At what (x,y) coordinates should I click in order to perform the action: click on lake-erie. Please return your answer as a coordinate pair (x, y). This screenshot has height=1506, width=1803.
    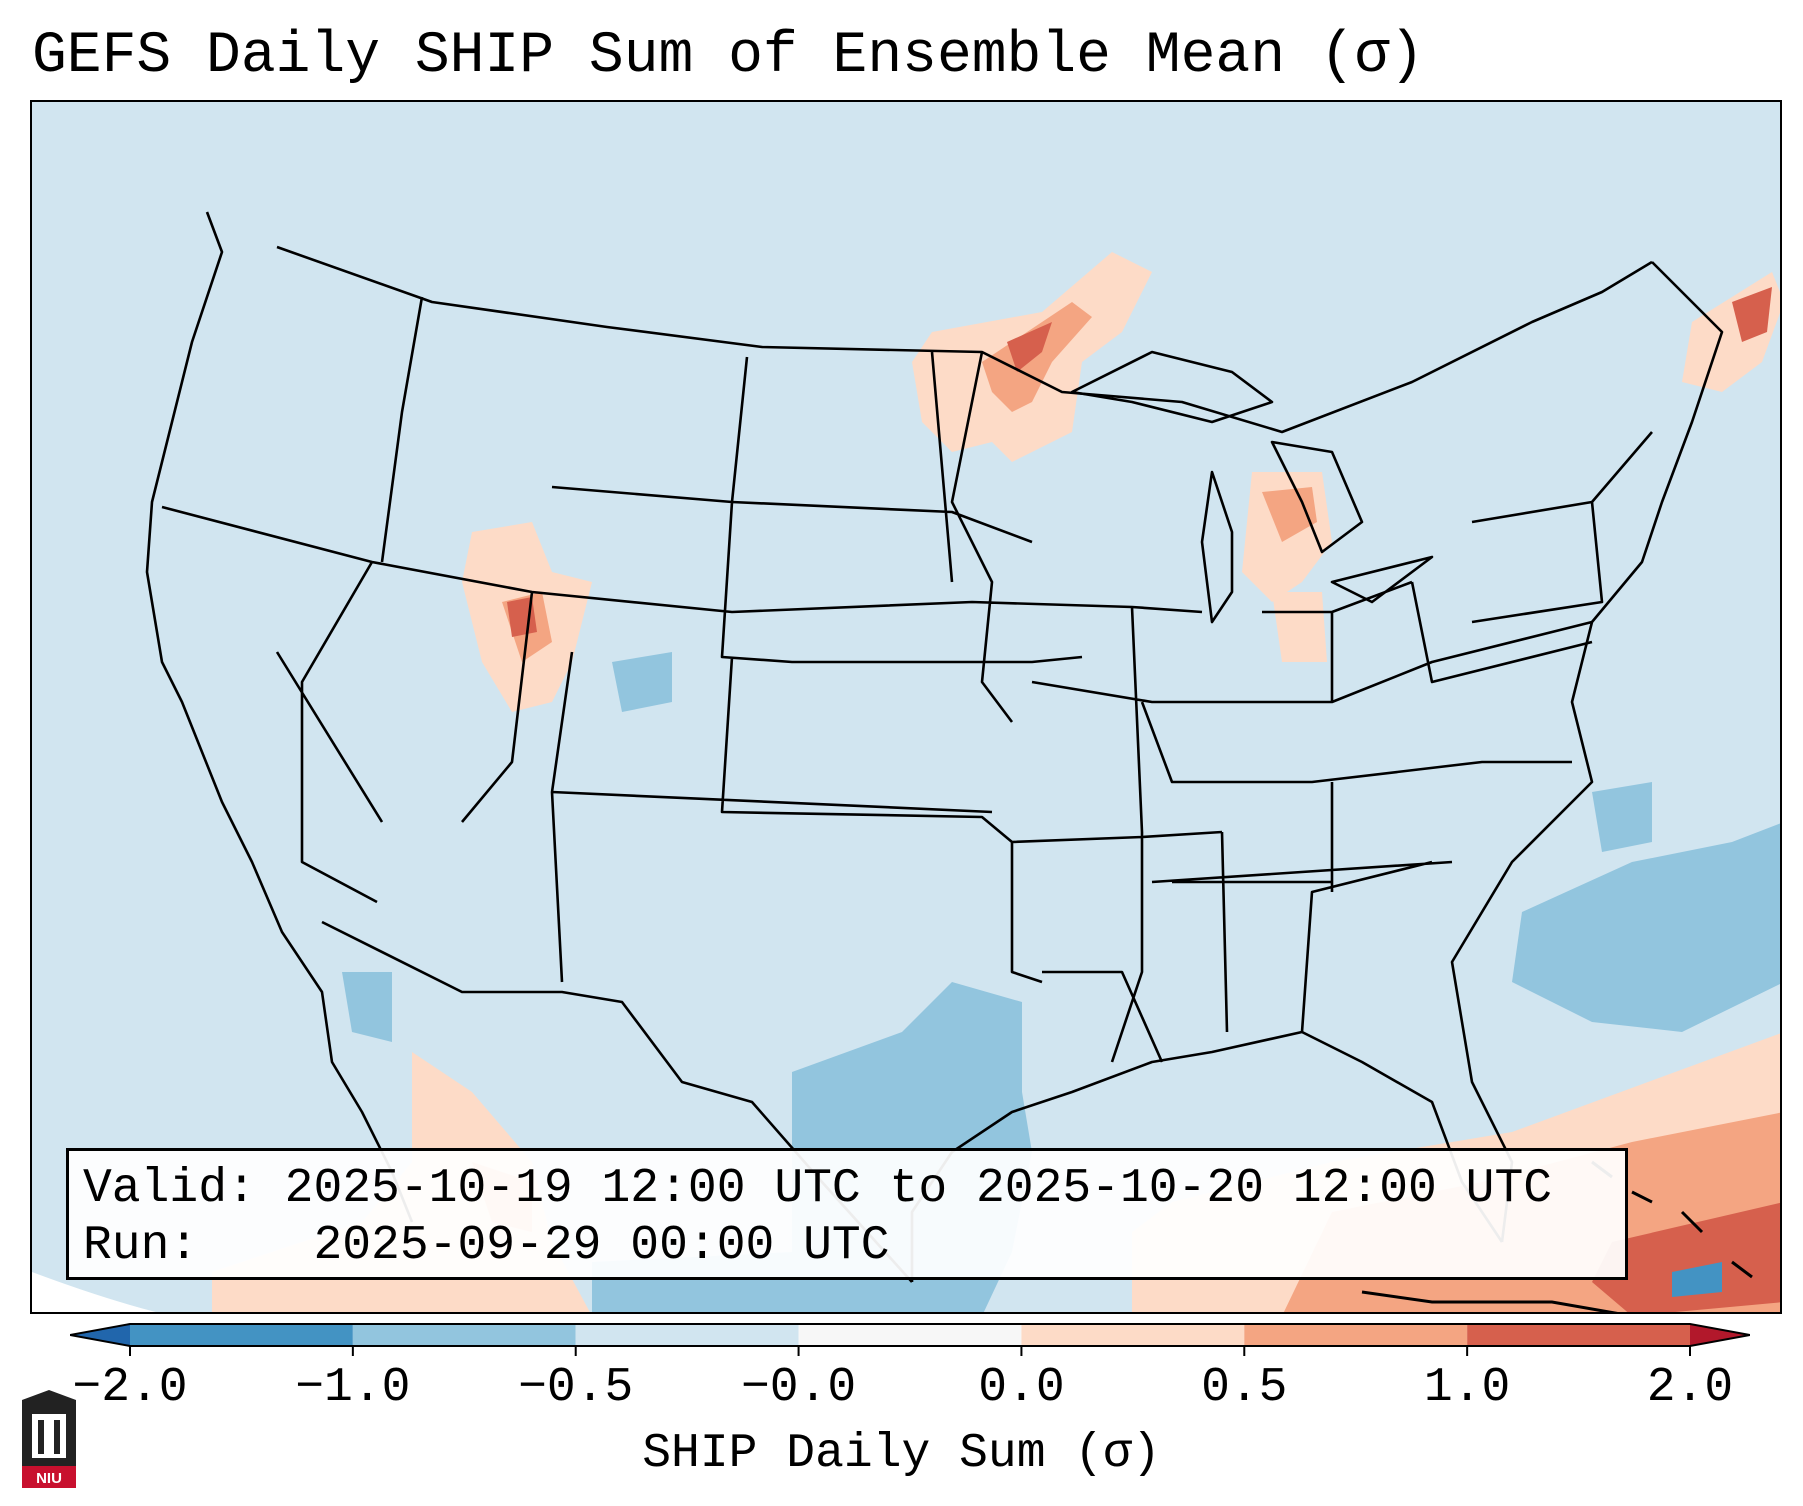
    Looking at the image, I should click on (1382, 579).